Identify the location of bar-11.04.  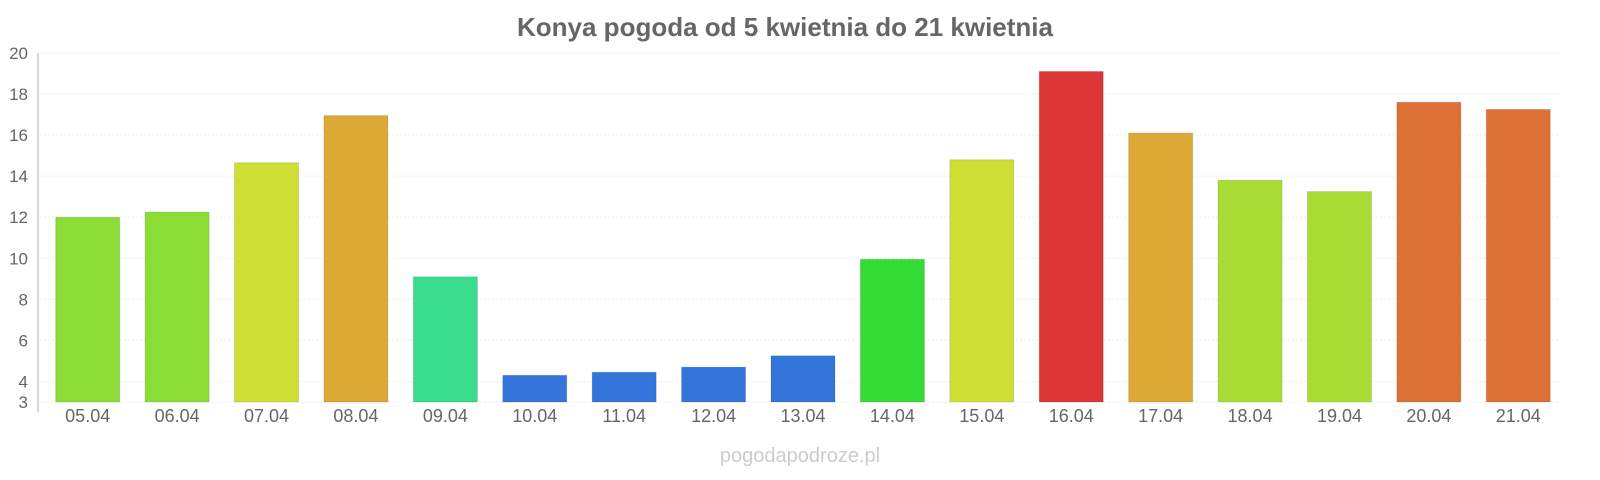
(624, 387).